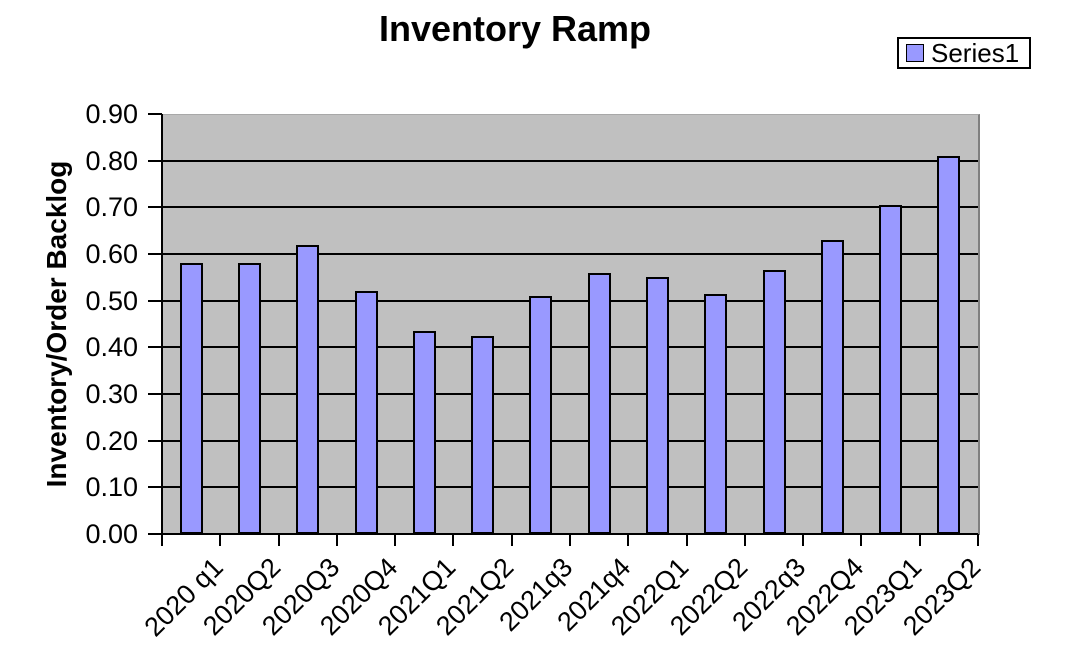  What do you see at coordinates (716, 413) in the screenshot?
I see `bar-2022Q2` at bounding box center [716, 413].